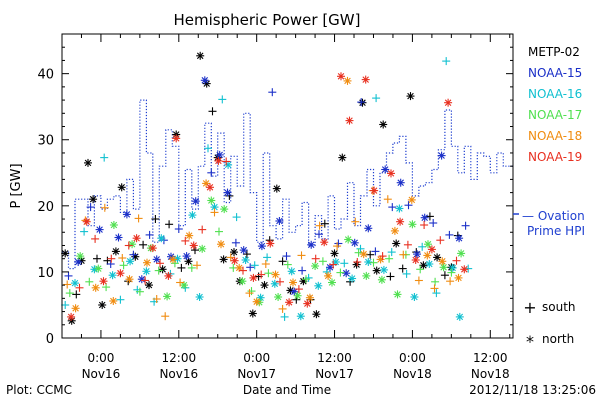 This screenshot has height=400, width=600. What do you see at coordinates (529, 307) in the screenshot?
I see `south-marker-symbol: +` at bounding box center [529, 307].